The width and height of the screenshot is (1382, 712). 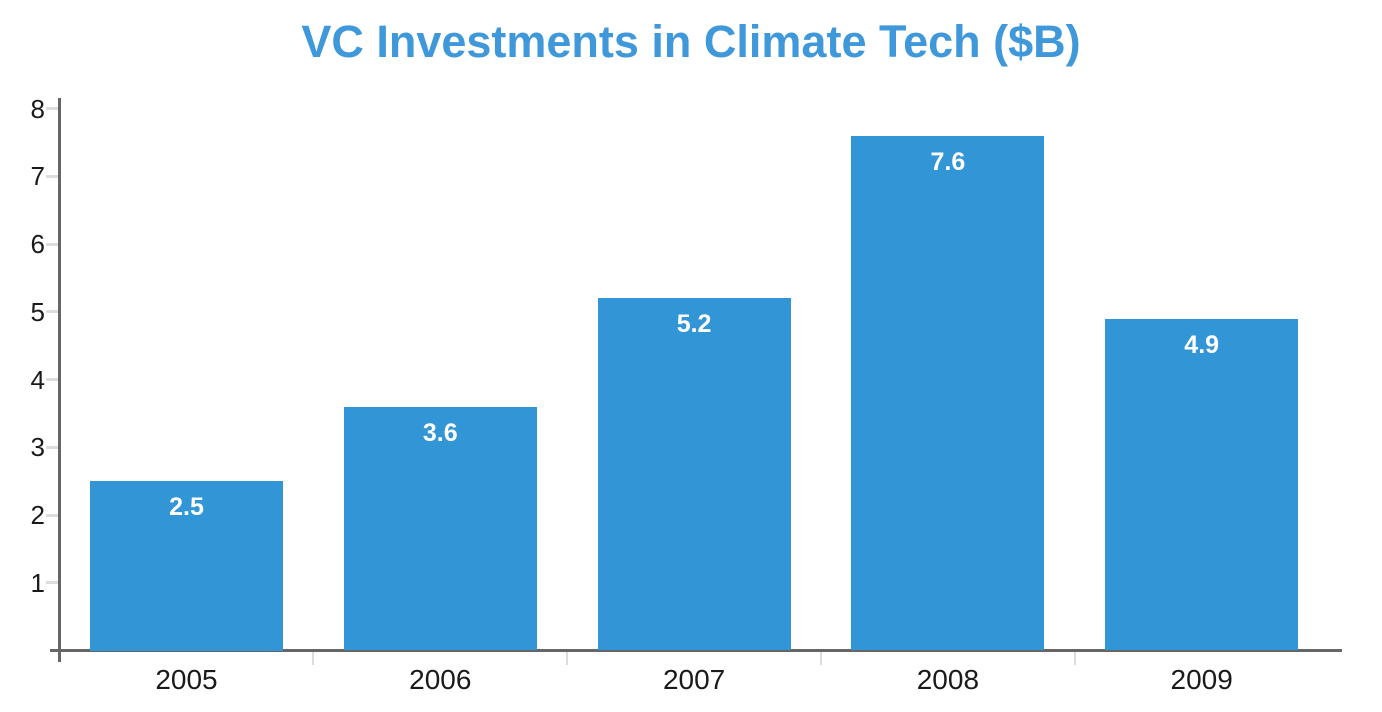 What do you see at coordinates (37, 515) in the screenshot?
I see `y-tick-label: 2` at bounding box center [37, 515].